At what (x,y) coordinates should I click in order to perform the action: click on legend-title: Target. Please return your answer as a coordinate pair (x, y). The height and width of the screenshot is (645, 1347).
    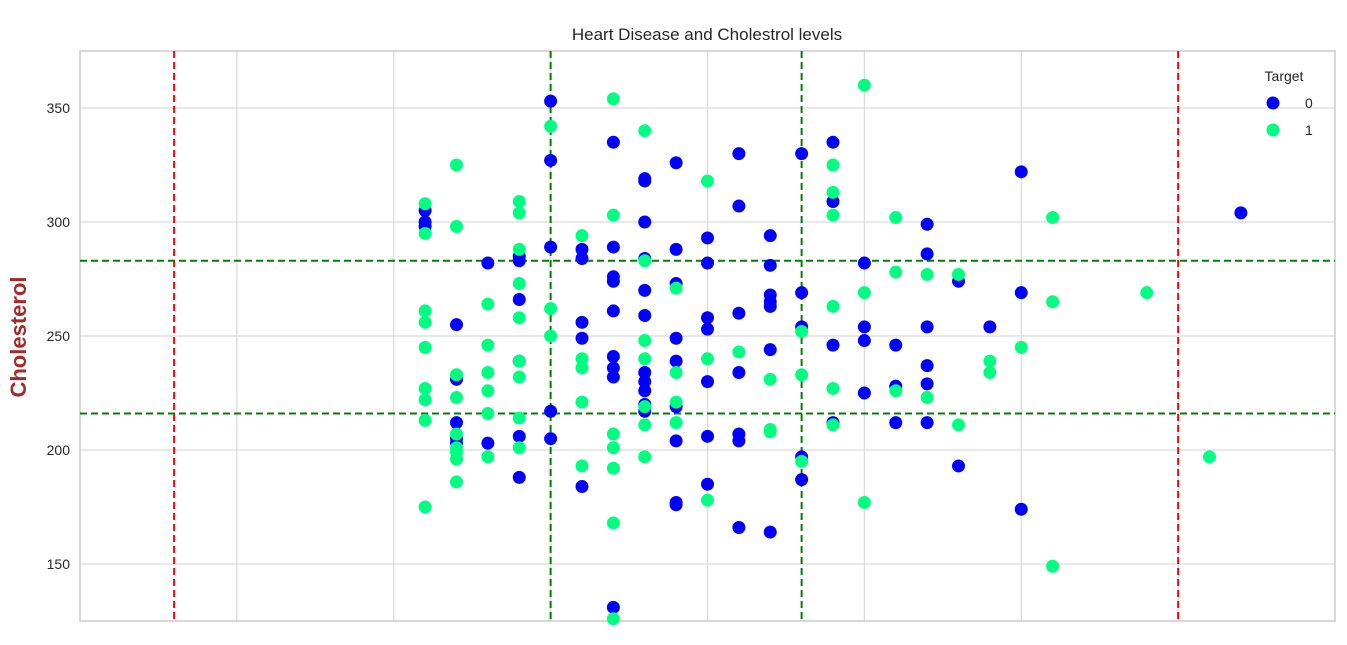
    Looking at the image, I should click on (1284, 76).